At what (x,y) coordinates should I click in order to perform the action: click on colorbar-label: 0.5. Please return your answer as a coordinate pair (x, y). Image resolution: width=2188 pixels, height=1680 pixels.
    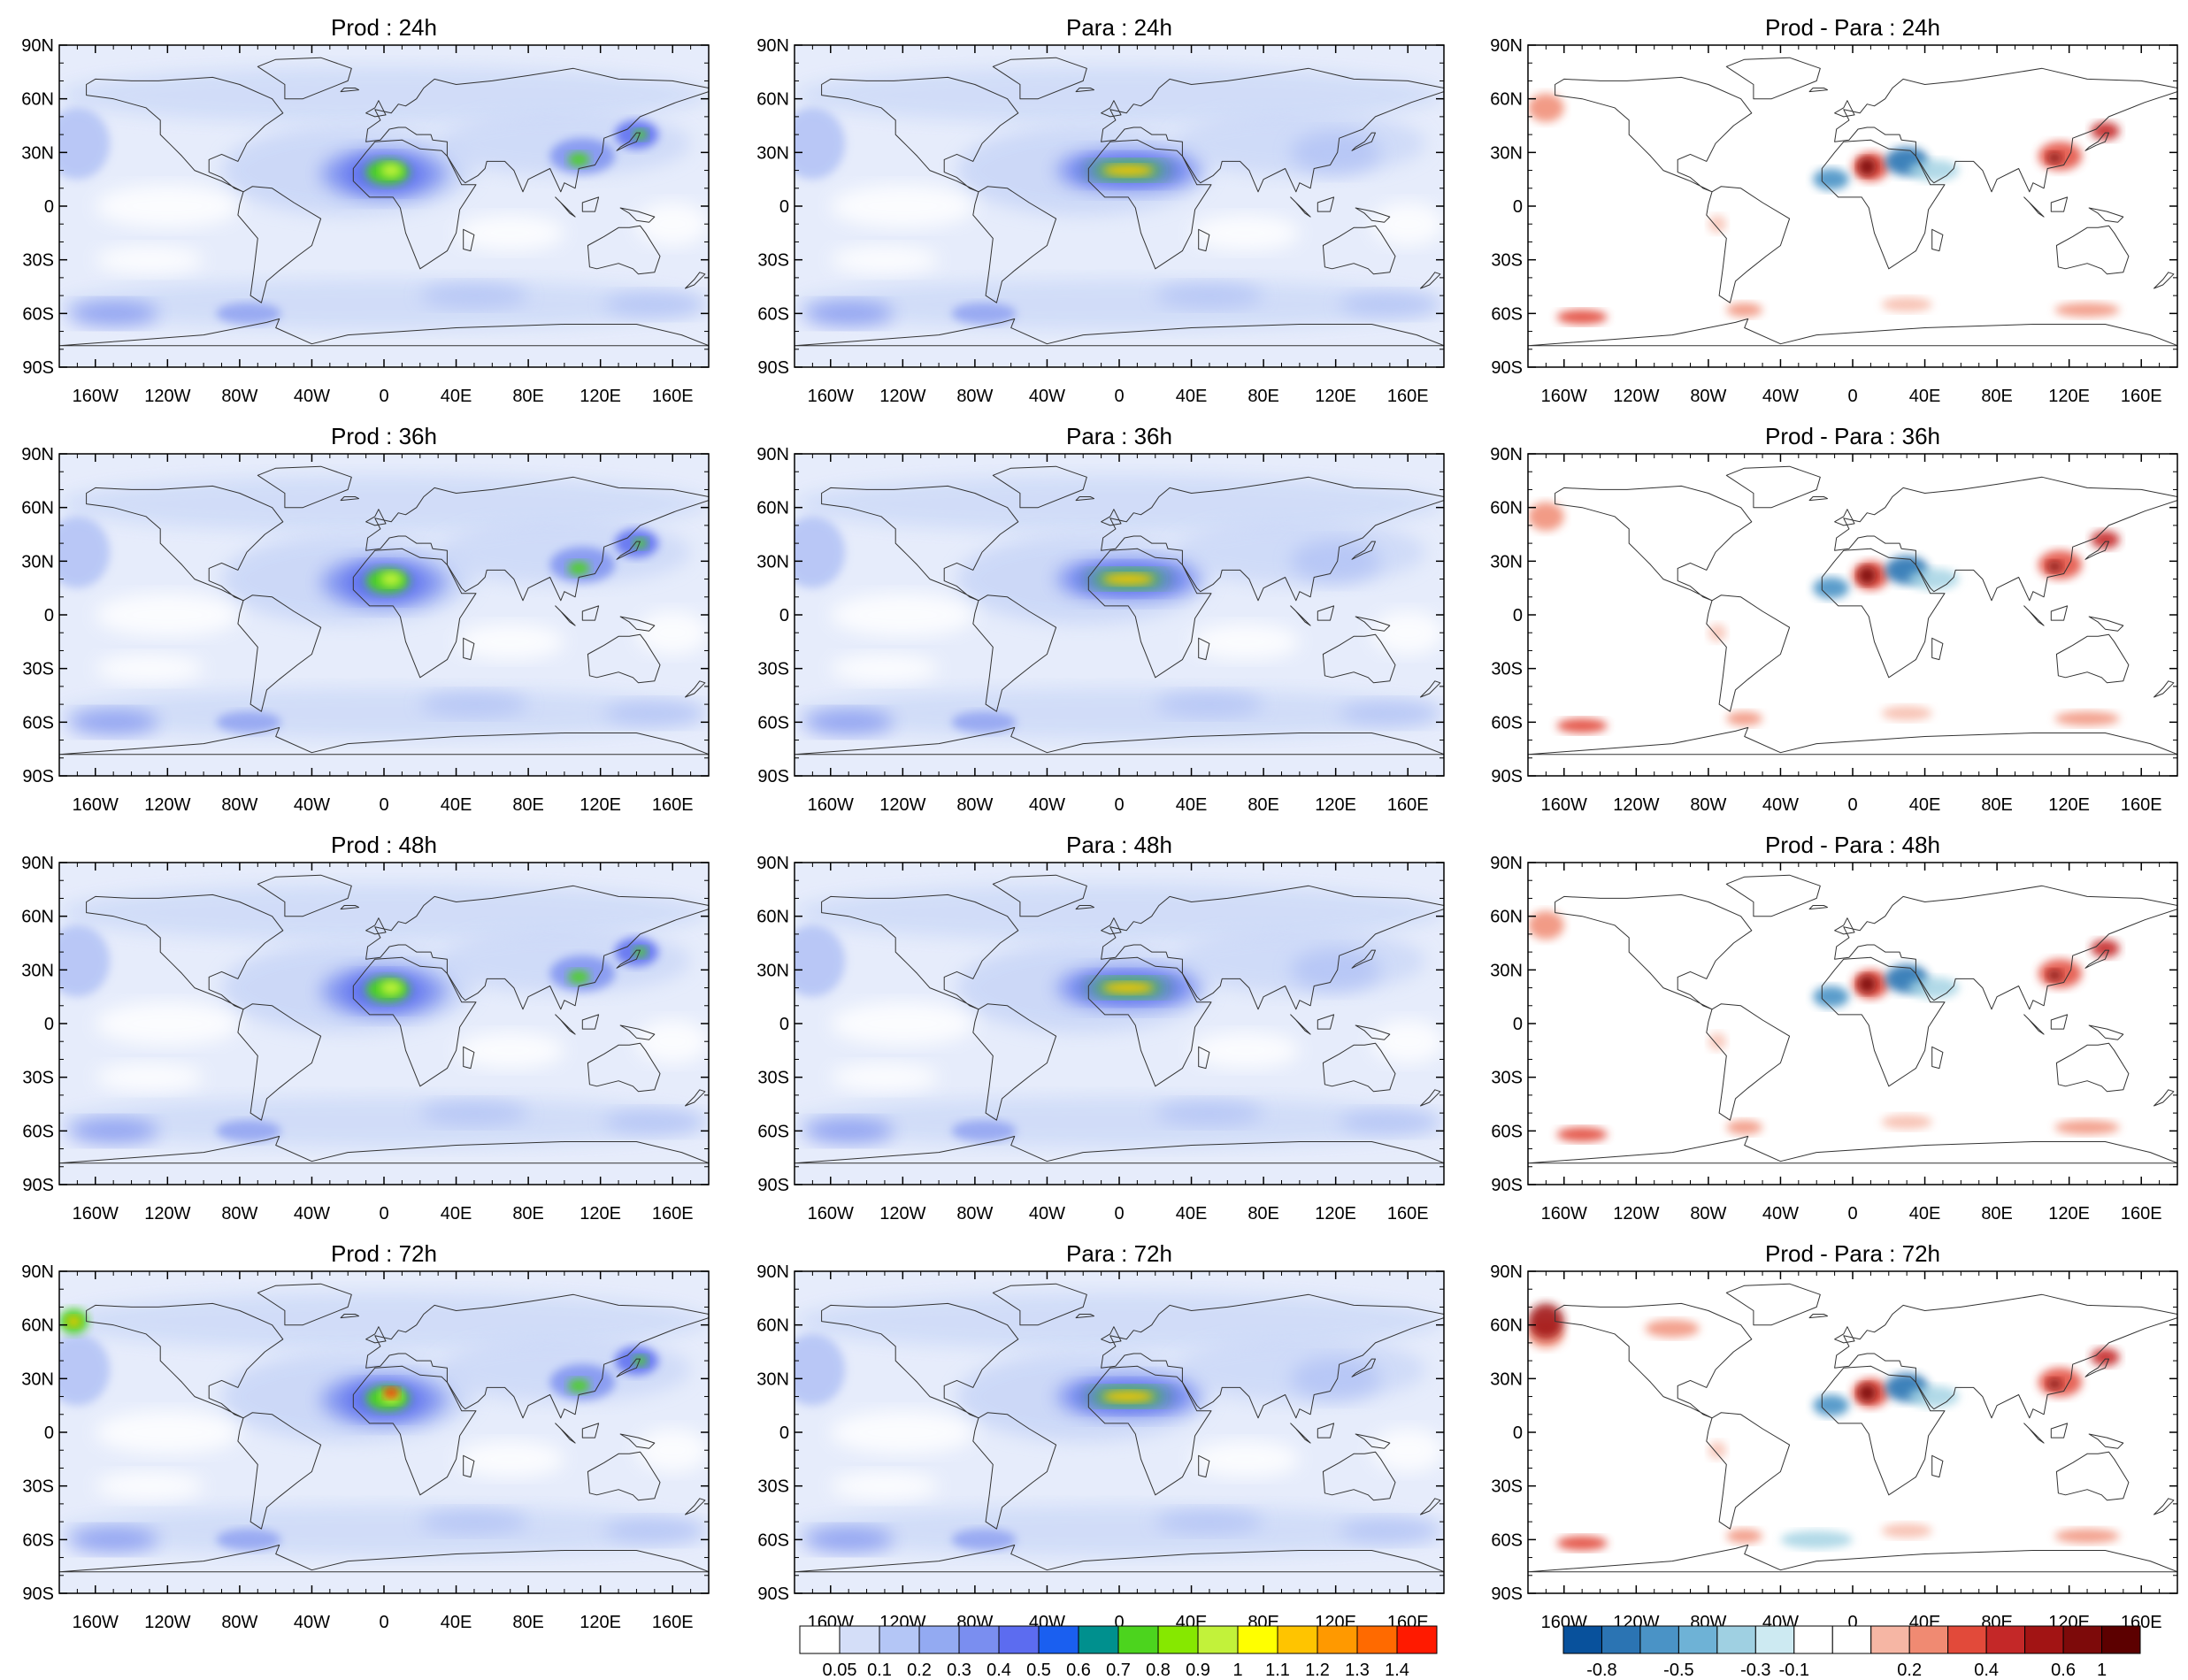
    Looking at the image, I should click on (1038, 1670).